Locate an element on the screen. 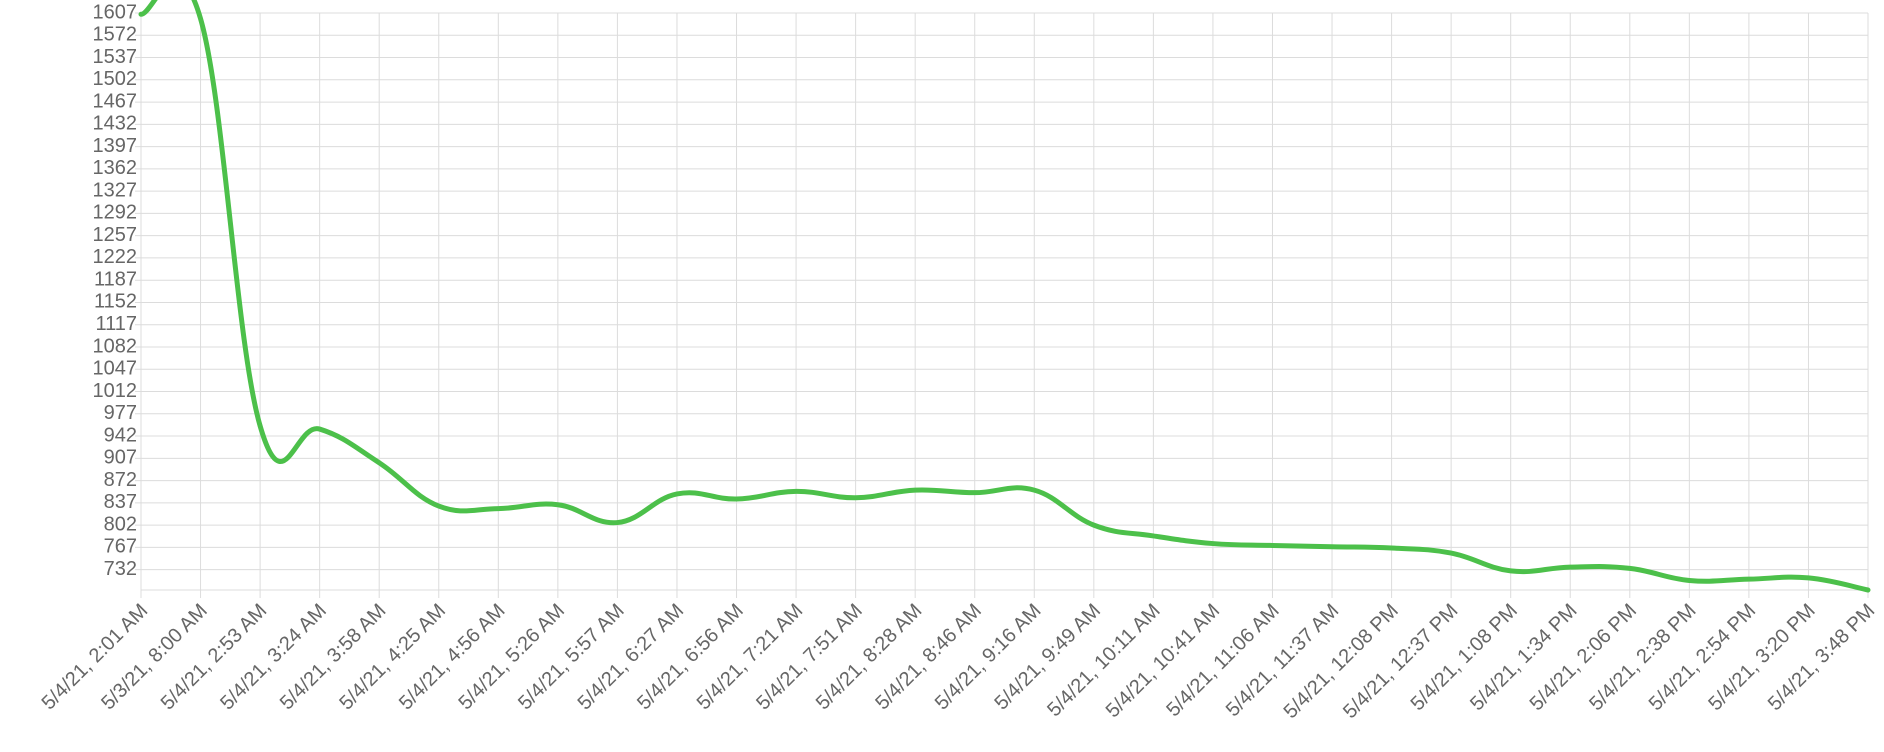 The image size is (1884, 752). y-tick-label: 1257 is located at coordinates (115, 235).